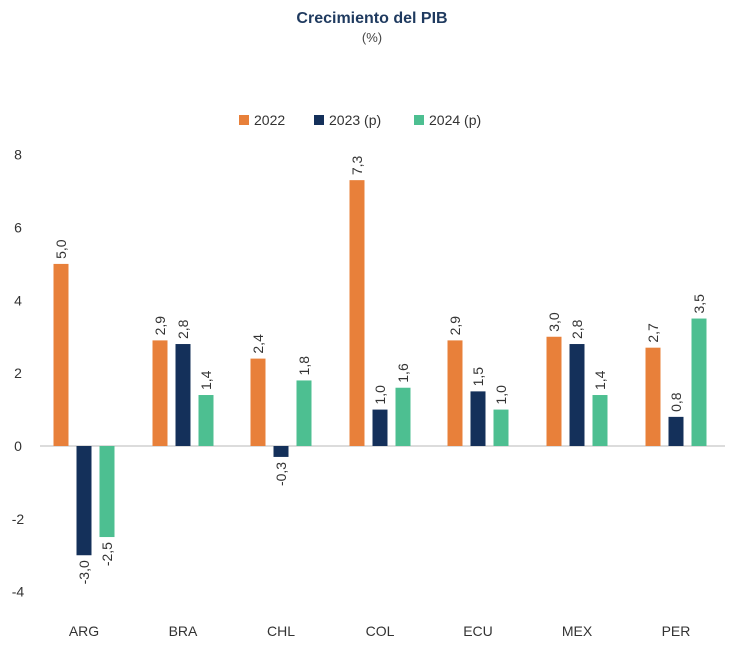 The width and height of the screenshot is (735, 649). Describe the element at coordinates (258, 344) in the screenshot. I see `data-label: 2,4` at that location.